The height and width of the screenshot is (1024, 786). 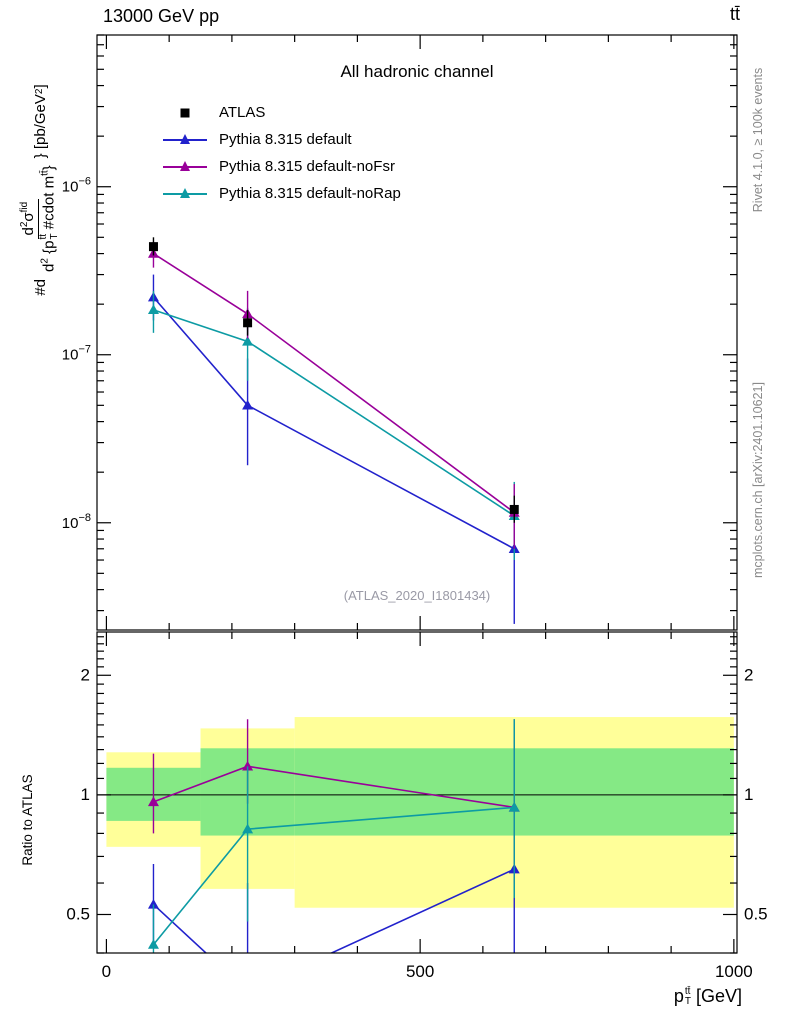 I want to click on legend-item-pythia-nofsr: Pythia 8.315 default-noFsr, so click(x=282, y=166).